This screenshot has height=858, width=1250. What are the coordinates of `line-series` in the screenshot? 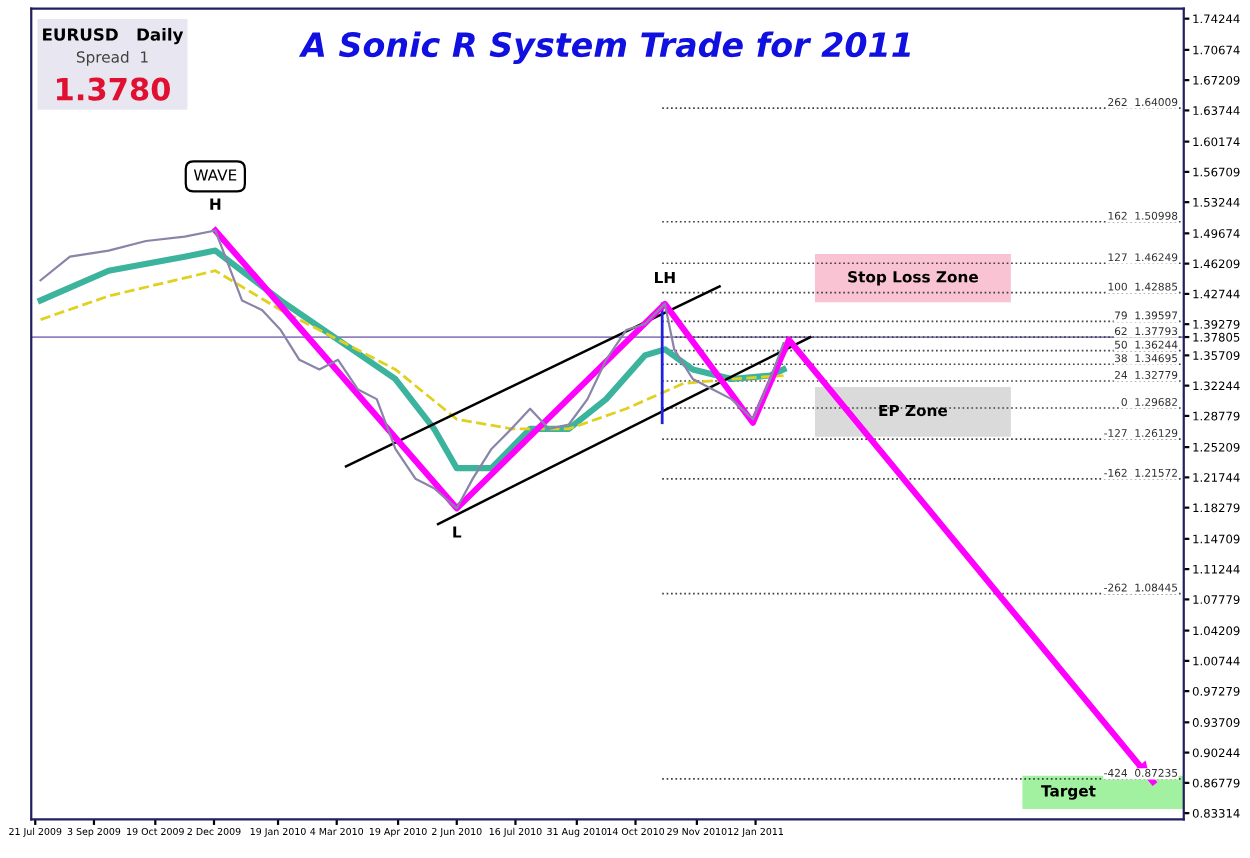 It's located at (412, 350).